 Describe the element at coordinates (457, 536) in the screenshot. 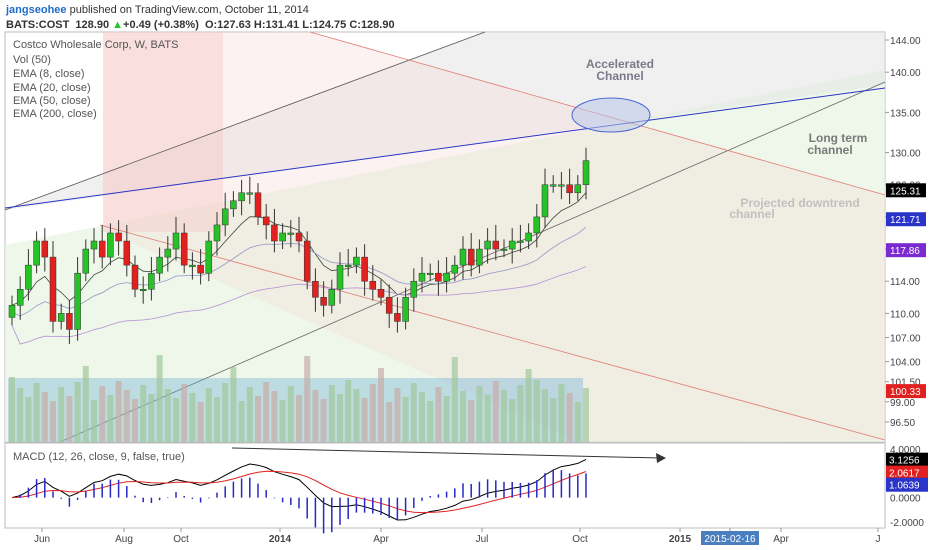

I see `time-axis: Jun Aug Oct 2014 Apr Jul Oct 2015 2015-02-16 Apr J` at that location.